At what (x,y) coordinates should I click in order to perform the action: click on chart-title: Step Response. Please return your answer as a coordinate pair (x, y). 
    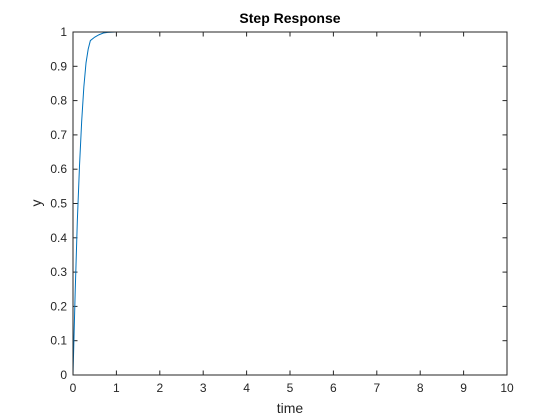
    Looking at the image, I should click on (289, 18).